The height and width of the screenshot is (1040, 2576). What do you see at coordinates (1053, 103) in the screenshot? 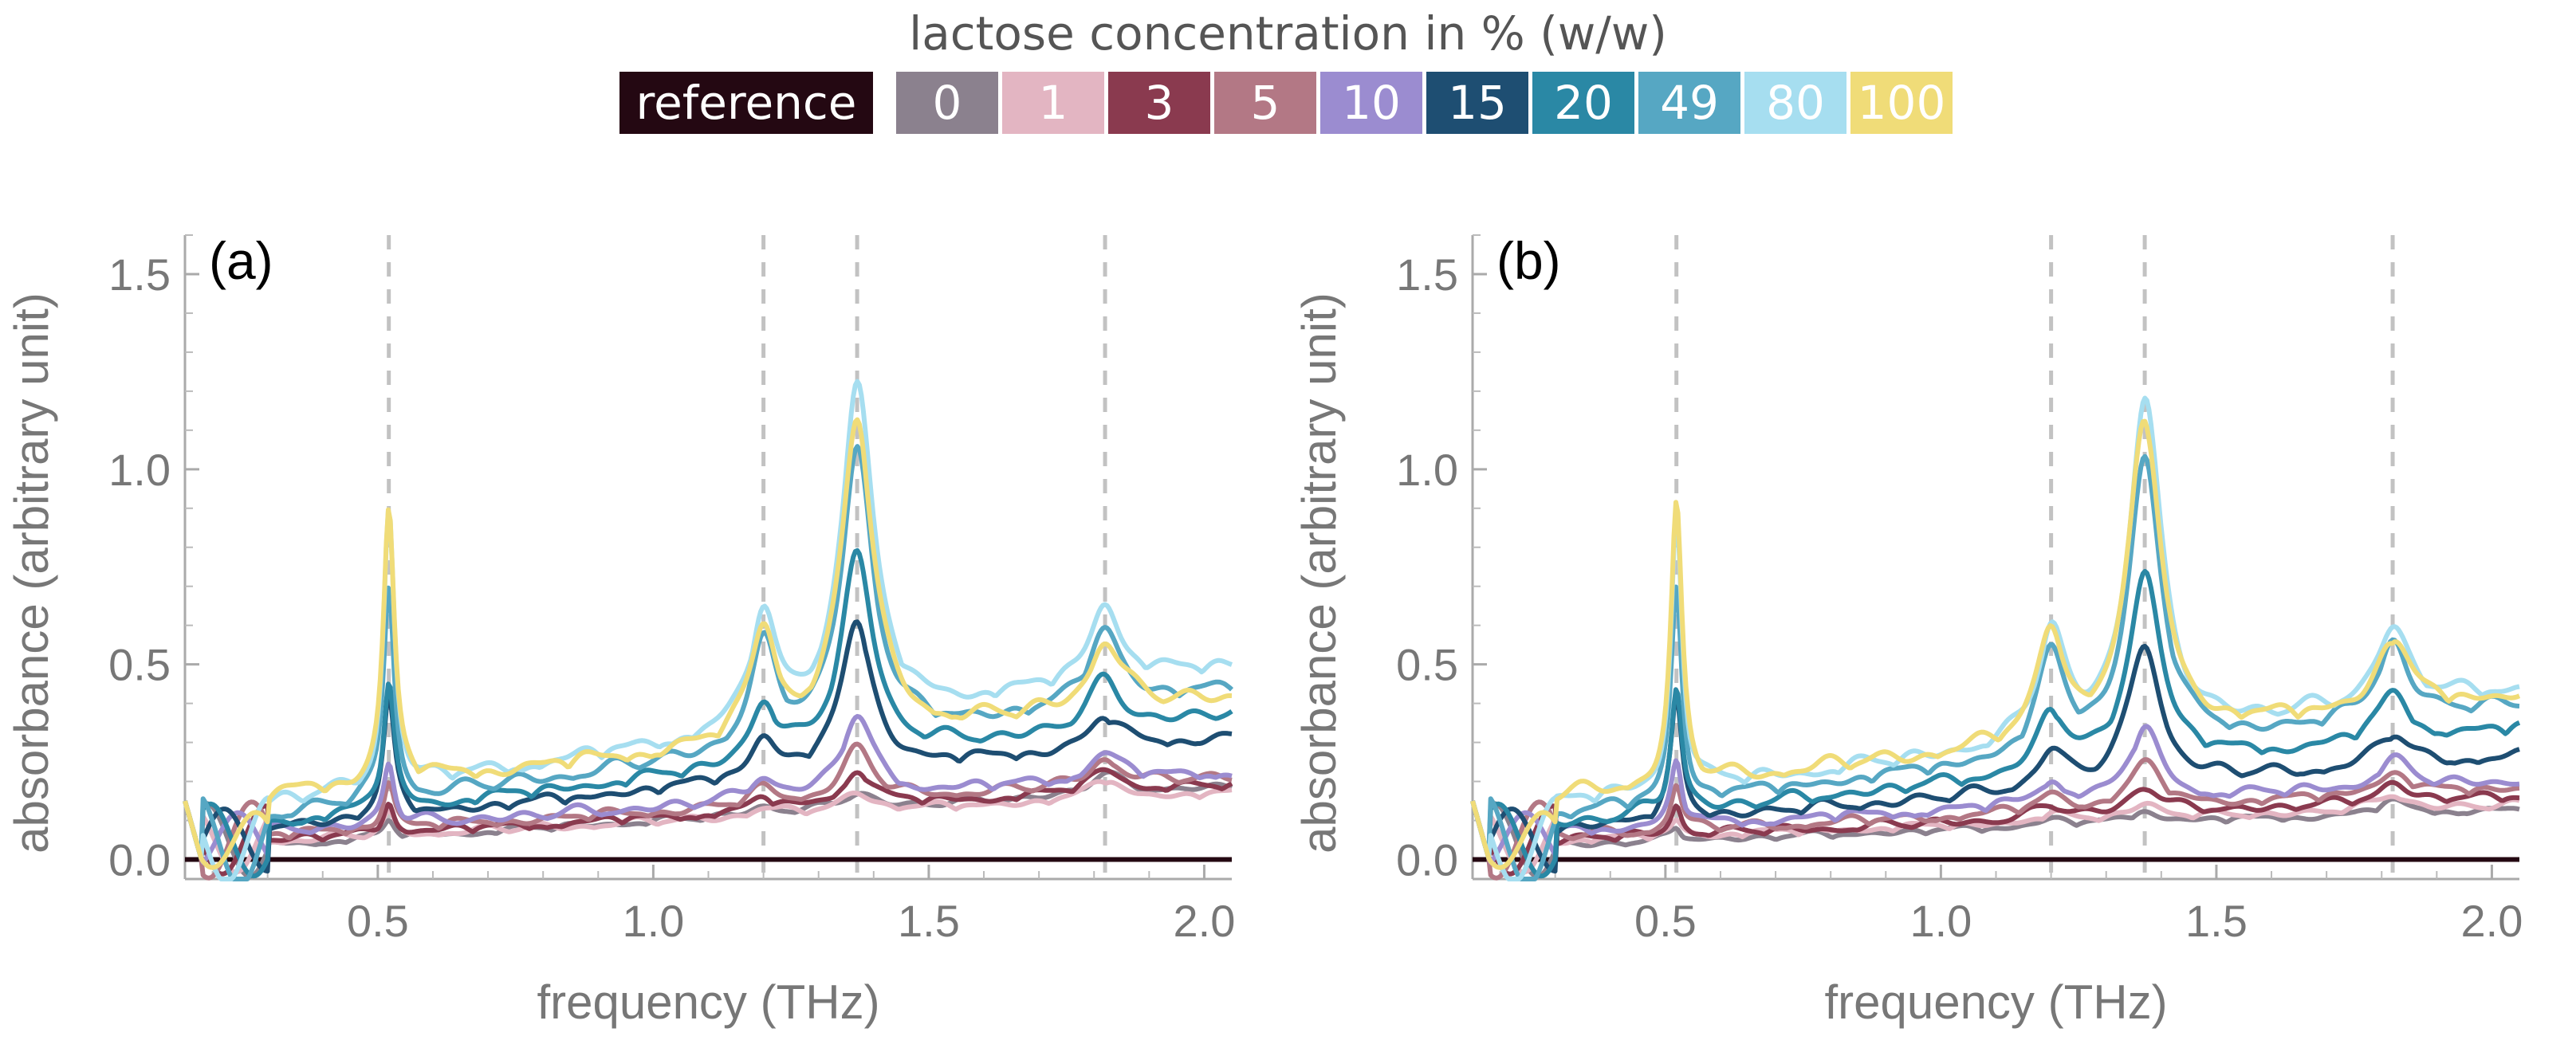
I see `legend-item-1: 1` at bounding box center [1053, 103].